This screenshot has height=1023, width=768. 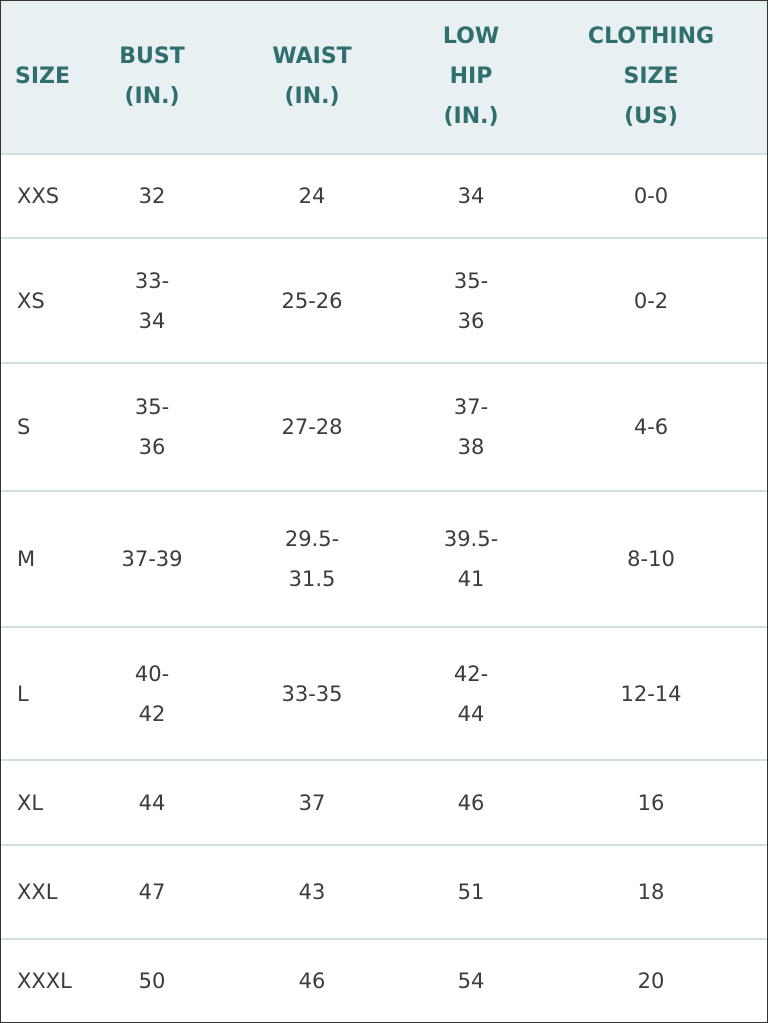 I want to click on table-row: XS 33- 34 25-26 35- 36 0-2, so click(x=384, y=300).